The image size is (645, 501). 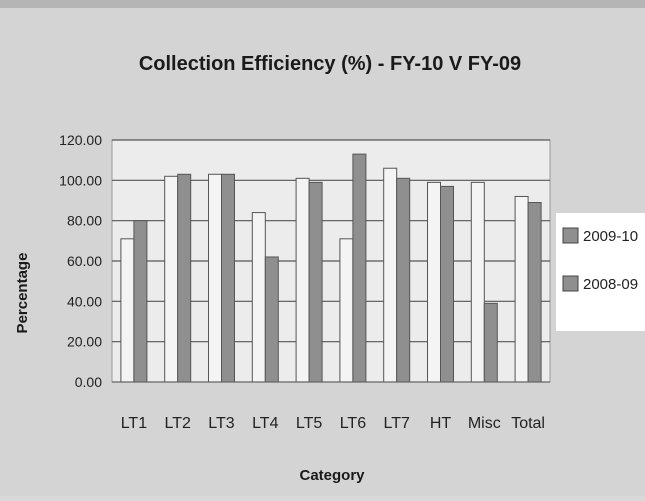 What do you see at coordinates (484, 423) in the screenshot?
I see `x-tick-label: Misc` at bounding box center [484, 423].